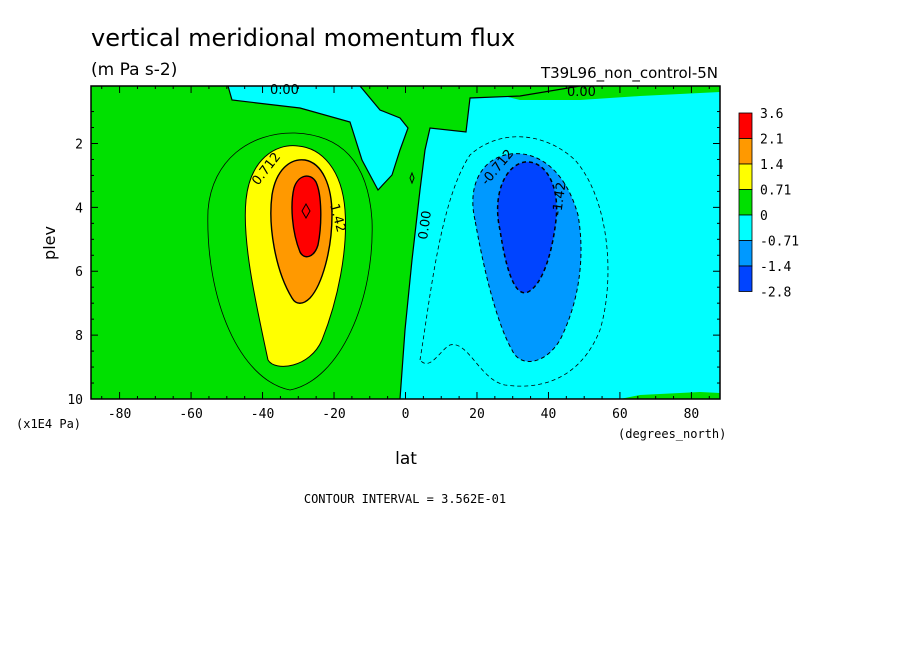 This screenshot has width=904, height=654. Describe the element at coordinates (425, 225) in the screenshot. I see `contour-label-2: 0.00` at that location.